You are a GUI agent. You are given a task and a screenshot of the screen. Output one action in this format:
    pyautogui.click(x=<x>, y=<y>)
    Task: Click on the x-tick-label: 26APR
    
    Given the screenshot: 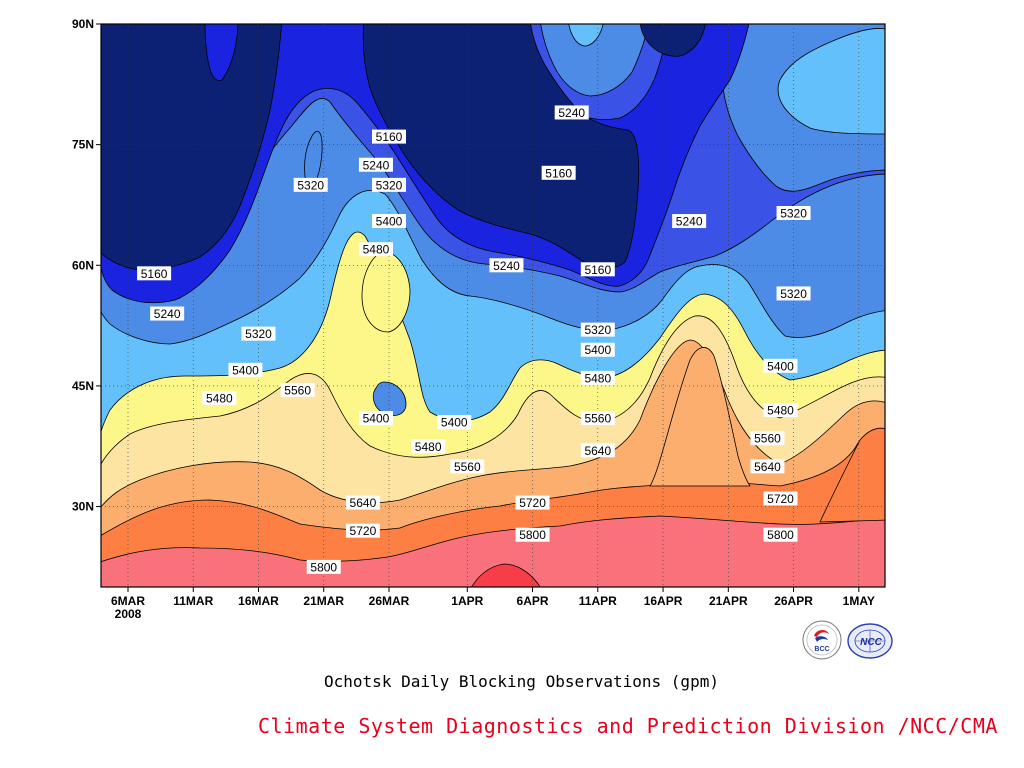 What is the action you would take?
    pyautogui.click(x=793, y=601)
    